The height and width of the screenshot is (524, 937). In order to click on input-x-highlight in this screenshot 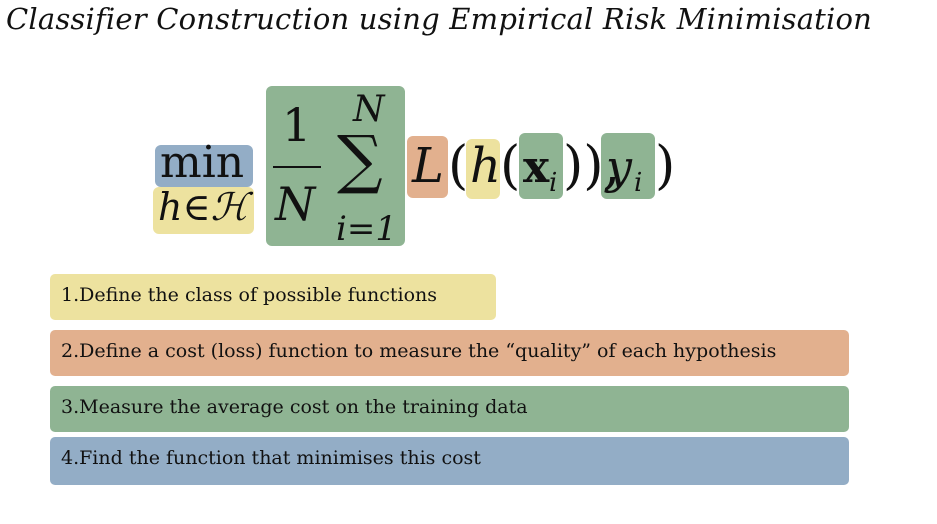, I will do `click(541, 166)`.